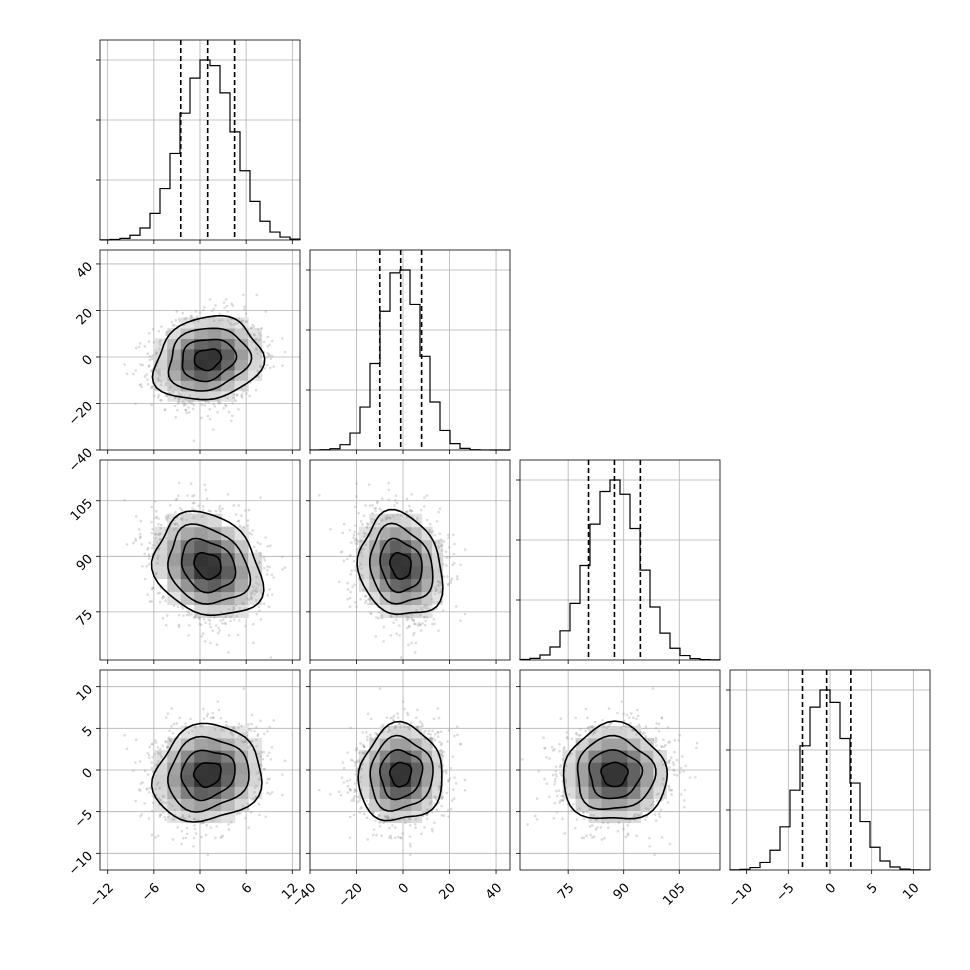 The image size is (970, 970). What do you see at coordinates (610, 772) in the screenshot?
I see `density-layer` at bounding box center [610, 772].